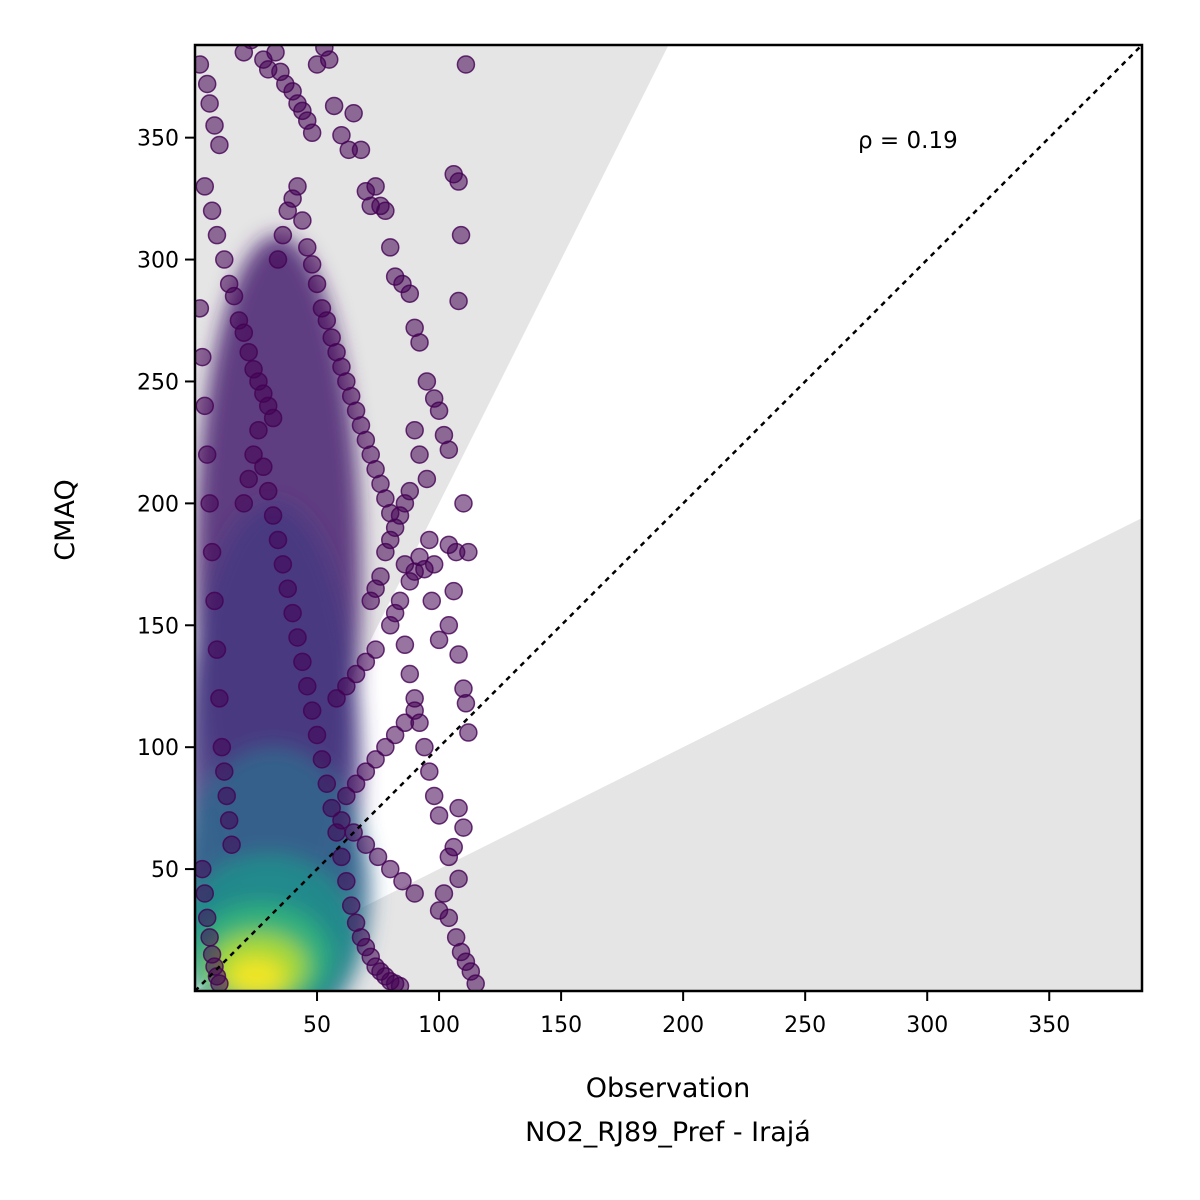 The image size is (1200, 1200). What do you see at coordinates (668, 1132) in the screenshot?
I see `x-axis-sublabel: NO2_RJ89_Pref - Irajá` at bounding box center [668, 1132].